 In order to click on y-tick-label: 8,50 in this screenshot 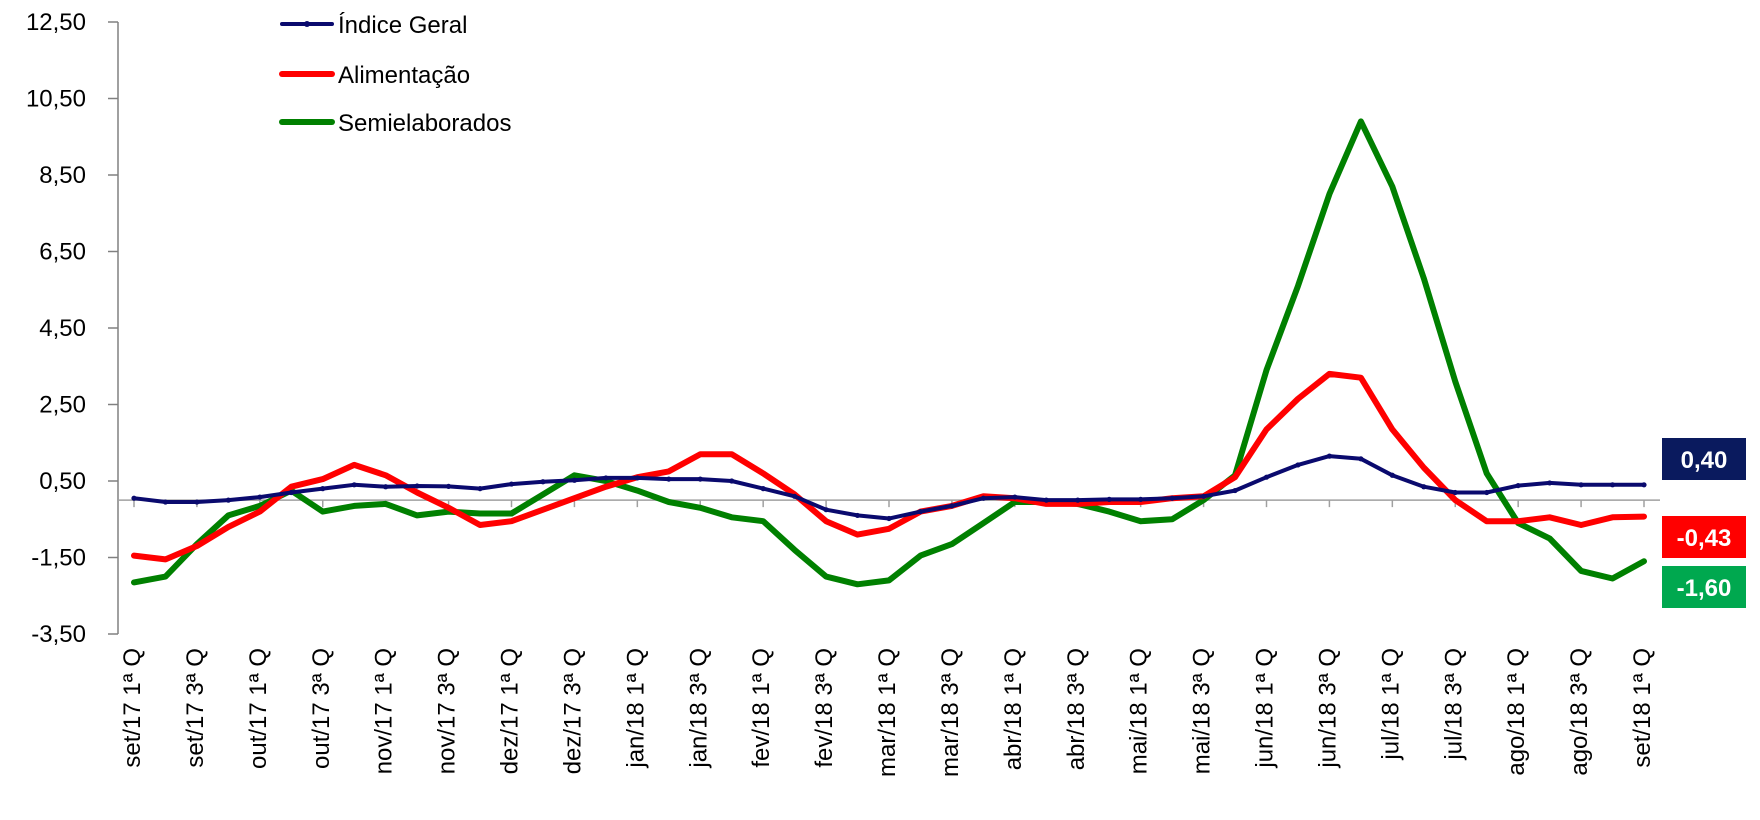, I will do `click(62, 175)`.